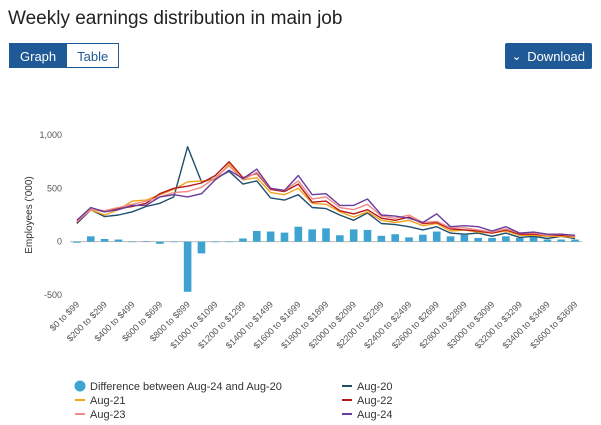 The width and height of the screenshot is (601, 425). What do you see at coordinates (107, 401) in the screenshot?
I see `legend-label-aug-21: Aug-21` at bounding box center [107, 401].